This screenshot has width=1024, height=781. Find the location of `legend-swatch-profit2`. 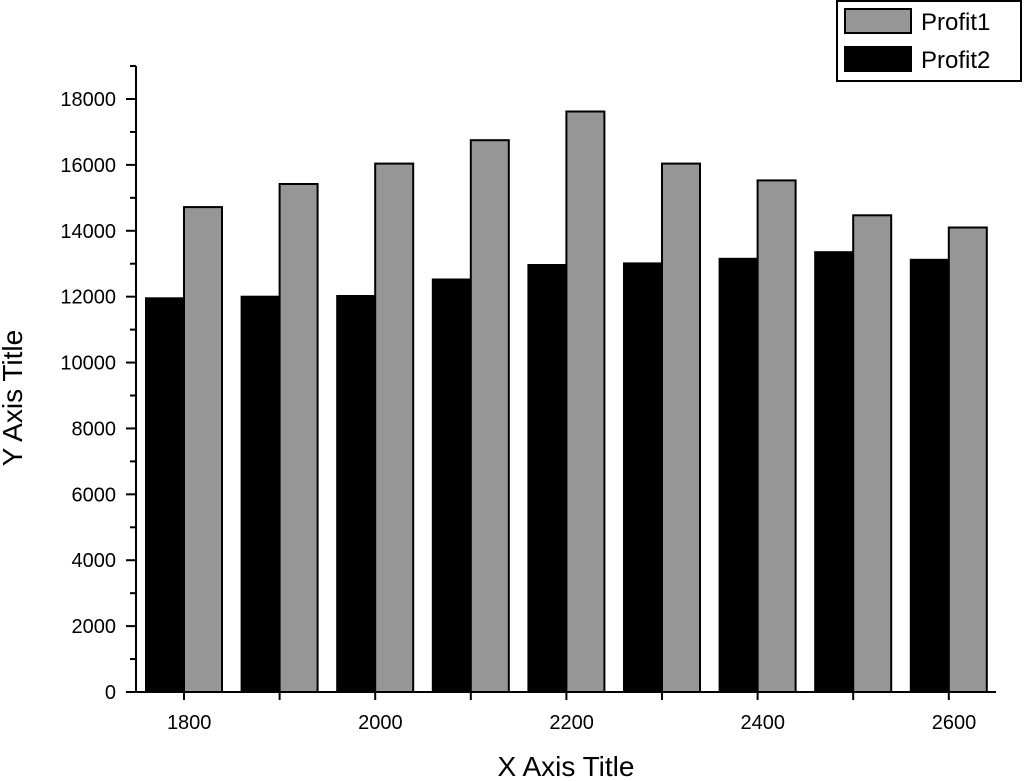

legend-swatch-profit2 is located at coordinates (878, 59).